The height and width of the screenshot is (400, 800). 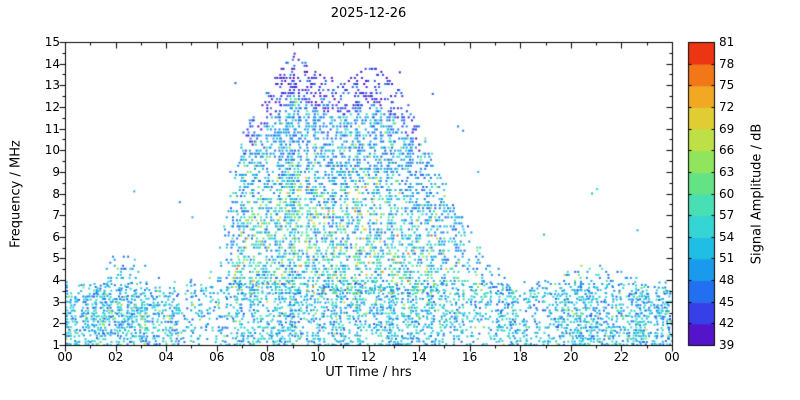 I want to click on colorbar-tick-label: 48, so click(x=727, y=280).